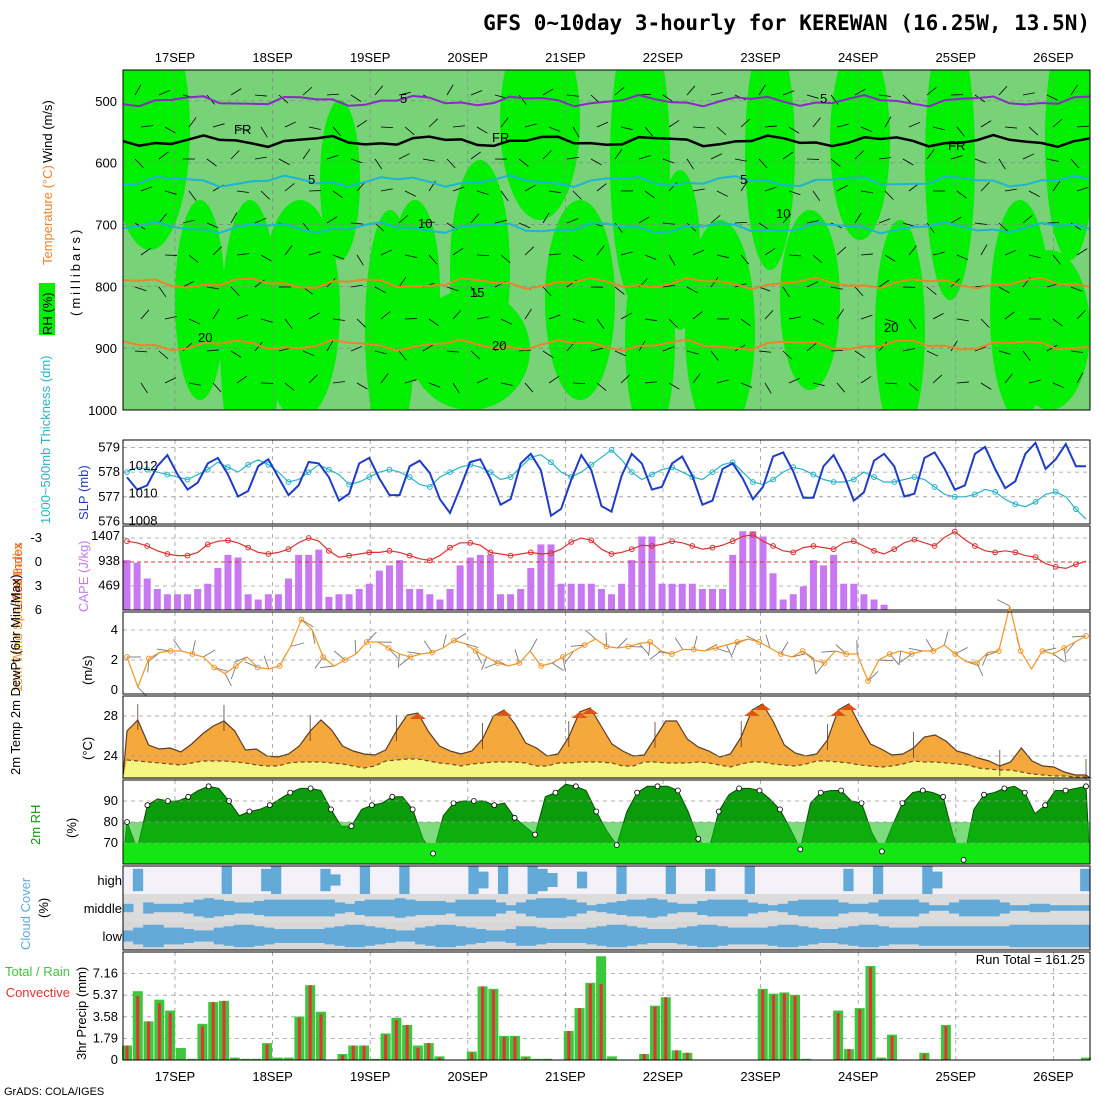  I want to click on cape-axis-label: CAPE (J/kg), so click(83, 576).